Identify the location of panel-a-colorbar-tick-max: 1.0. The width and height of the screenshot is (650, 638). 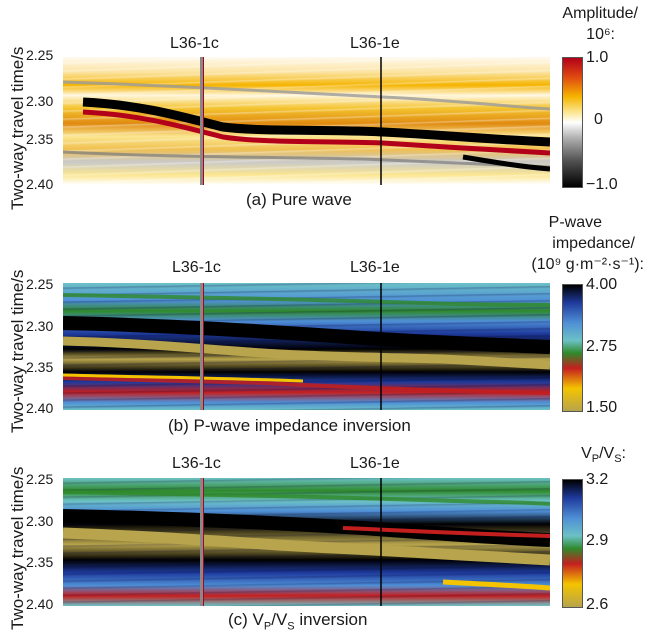
(597, 57).